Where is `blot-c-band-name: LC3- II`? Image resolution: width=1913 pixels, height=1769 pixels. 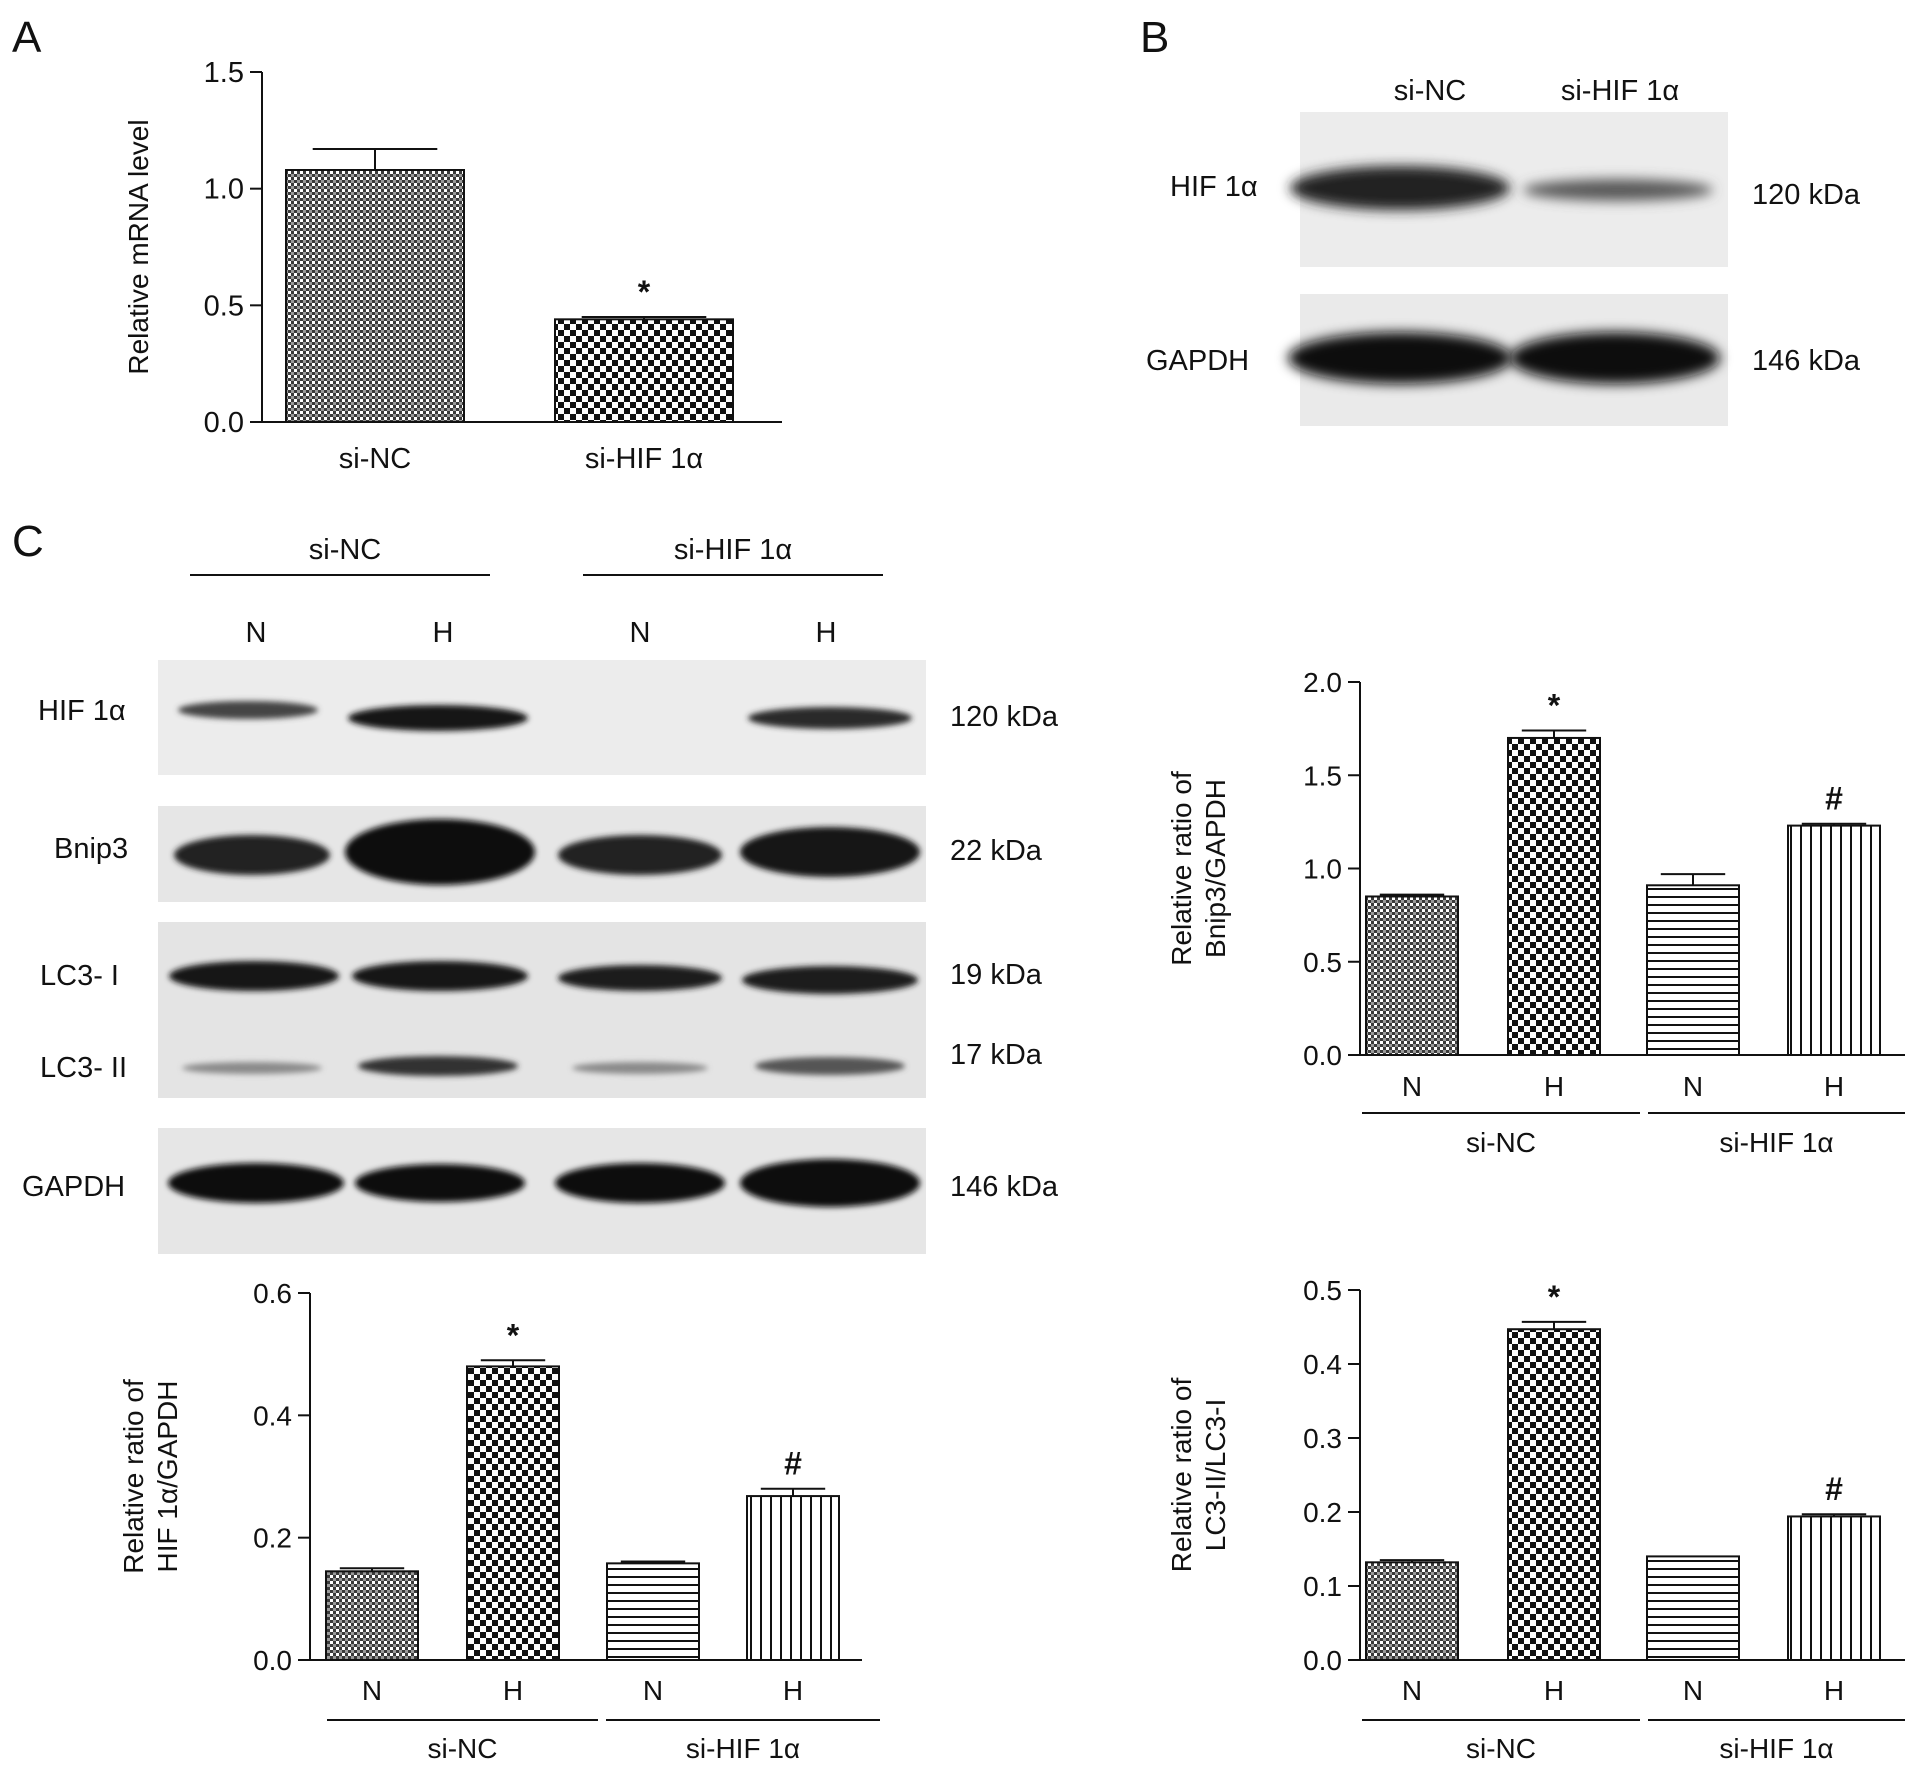 blot-c-band-name: LC3- II is located at coordinates (83, 1068).